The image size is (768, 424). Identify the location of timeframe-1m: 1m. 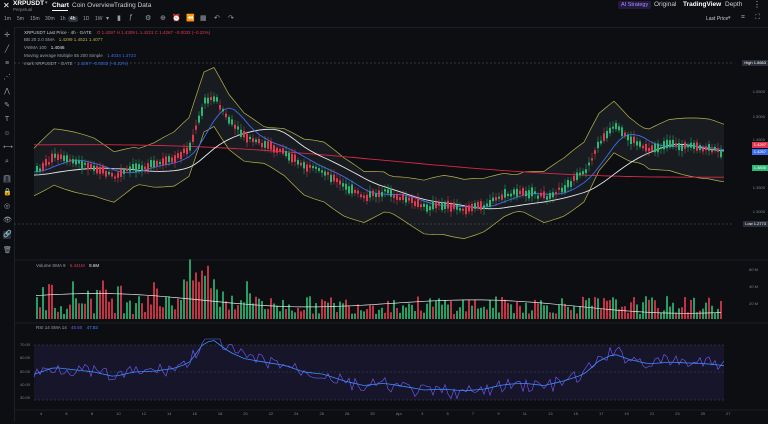
(7, 19).